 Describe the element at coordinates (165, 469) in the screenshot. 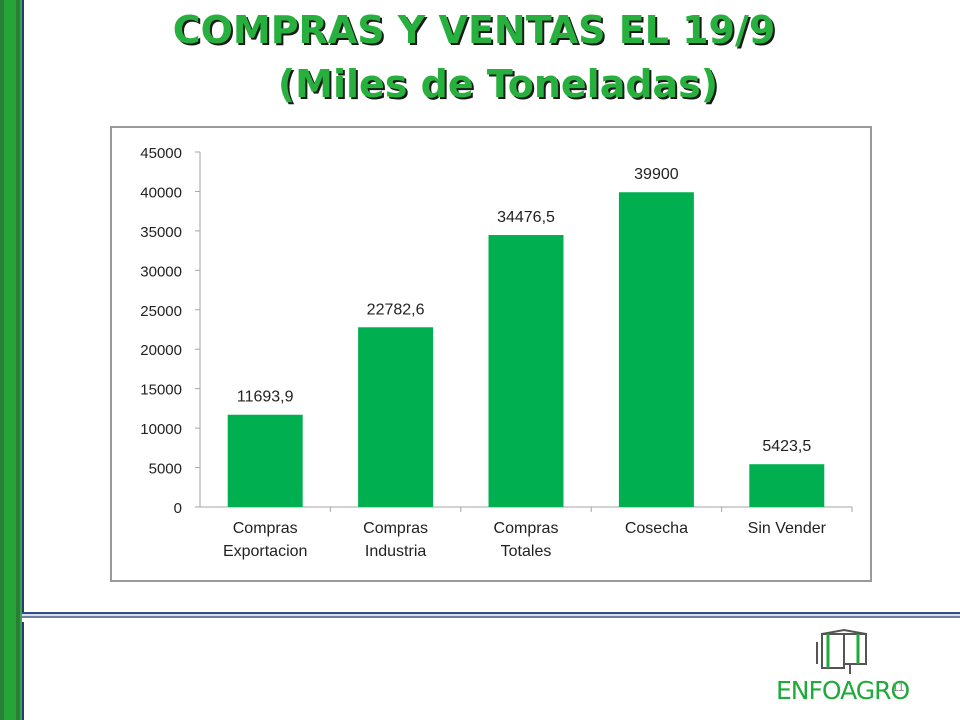

I see `y-tick-label: 5000` at that location.